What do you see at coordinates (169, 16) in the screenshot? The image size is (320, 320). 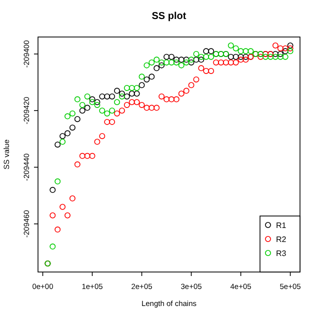 I see `chart-title: SS plot` at bounding box center [169, 16].